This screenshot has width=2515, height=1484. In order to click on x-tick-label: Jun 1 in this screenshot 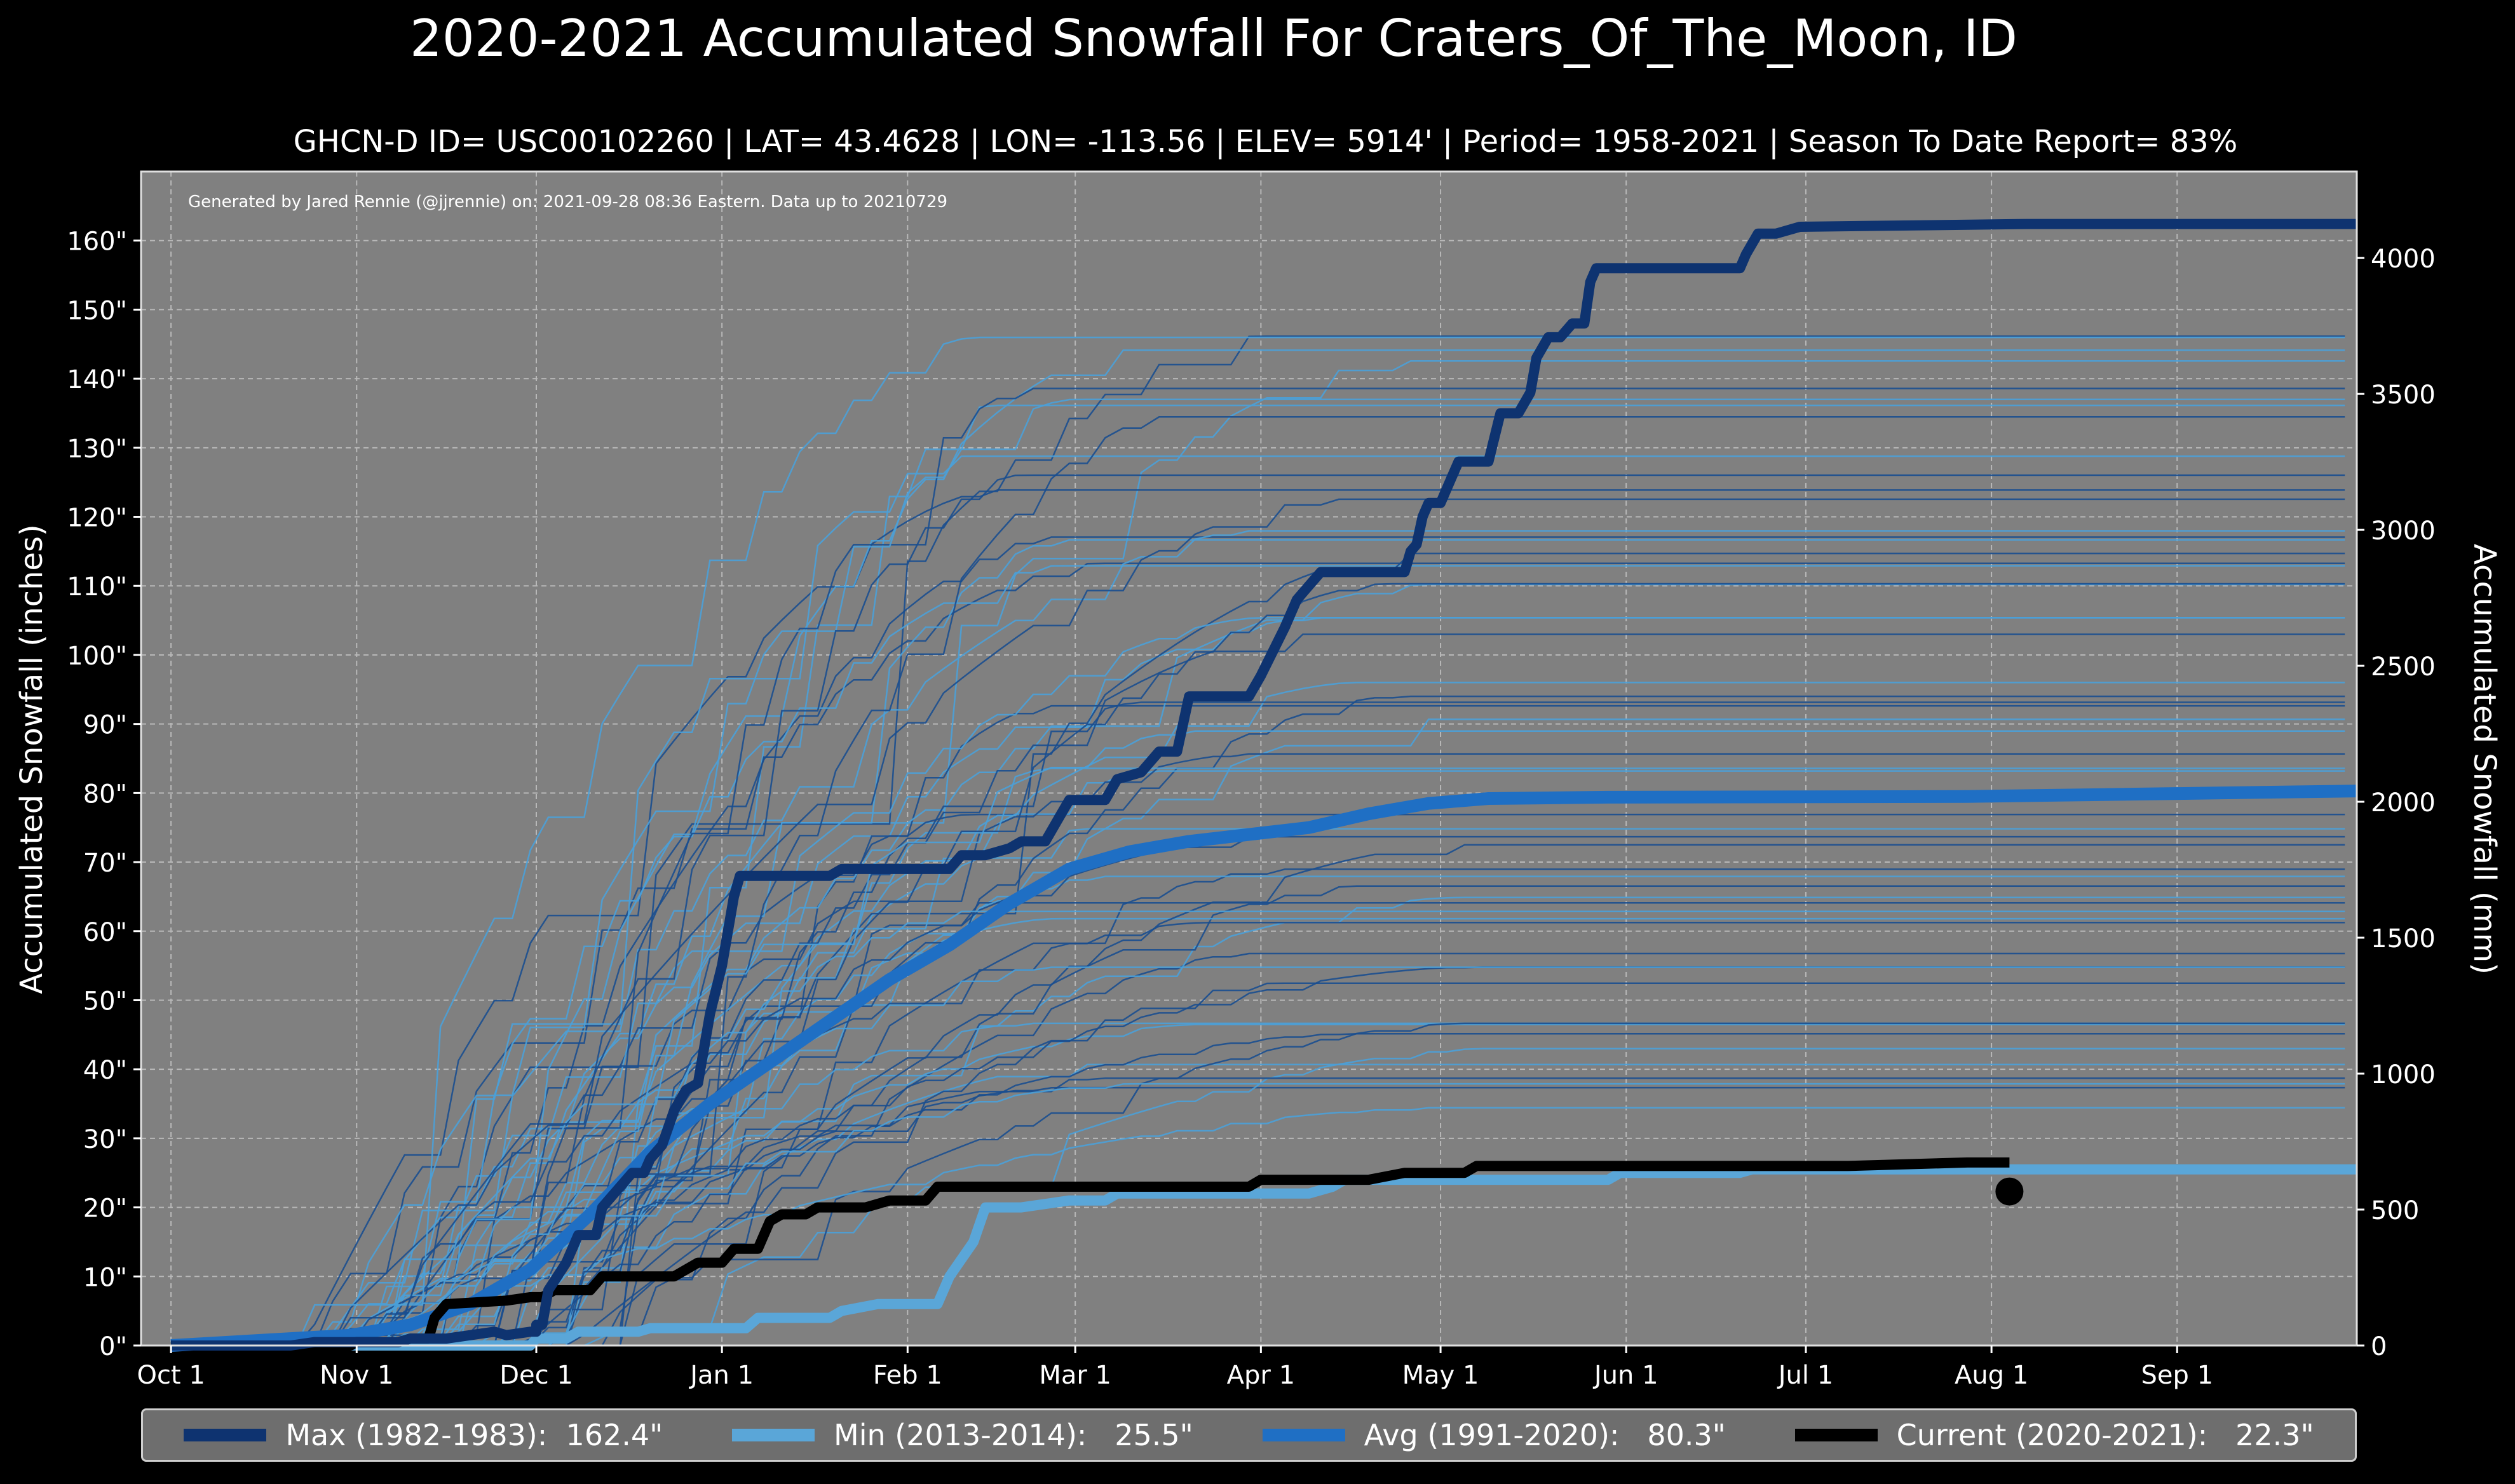, I will do `click(1625, 1375)`.